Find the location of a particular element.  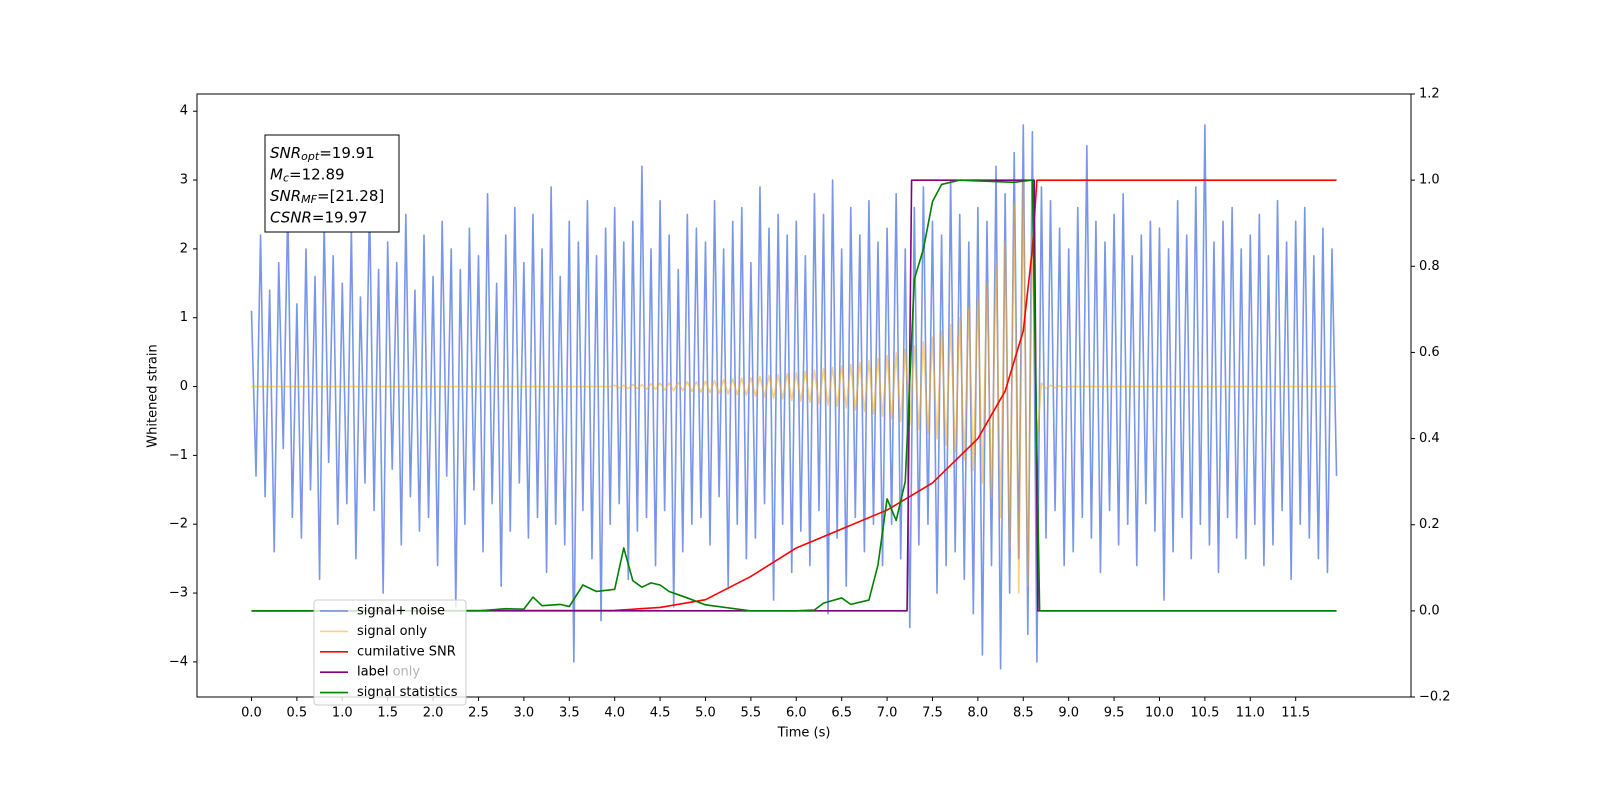

y2-tick-label: 1.0 is located at coordinates (1429, 180).